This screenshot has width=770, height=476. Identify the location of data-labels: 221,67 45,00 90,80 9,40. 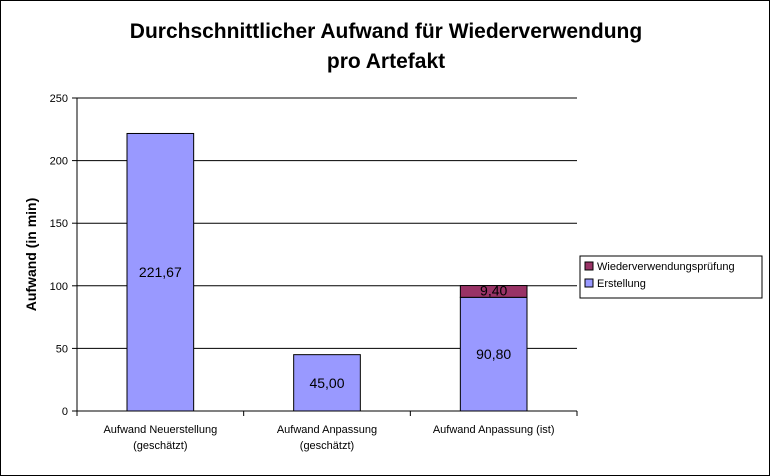
(325, 327).